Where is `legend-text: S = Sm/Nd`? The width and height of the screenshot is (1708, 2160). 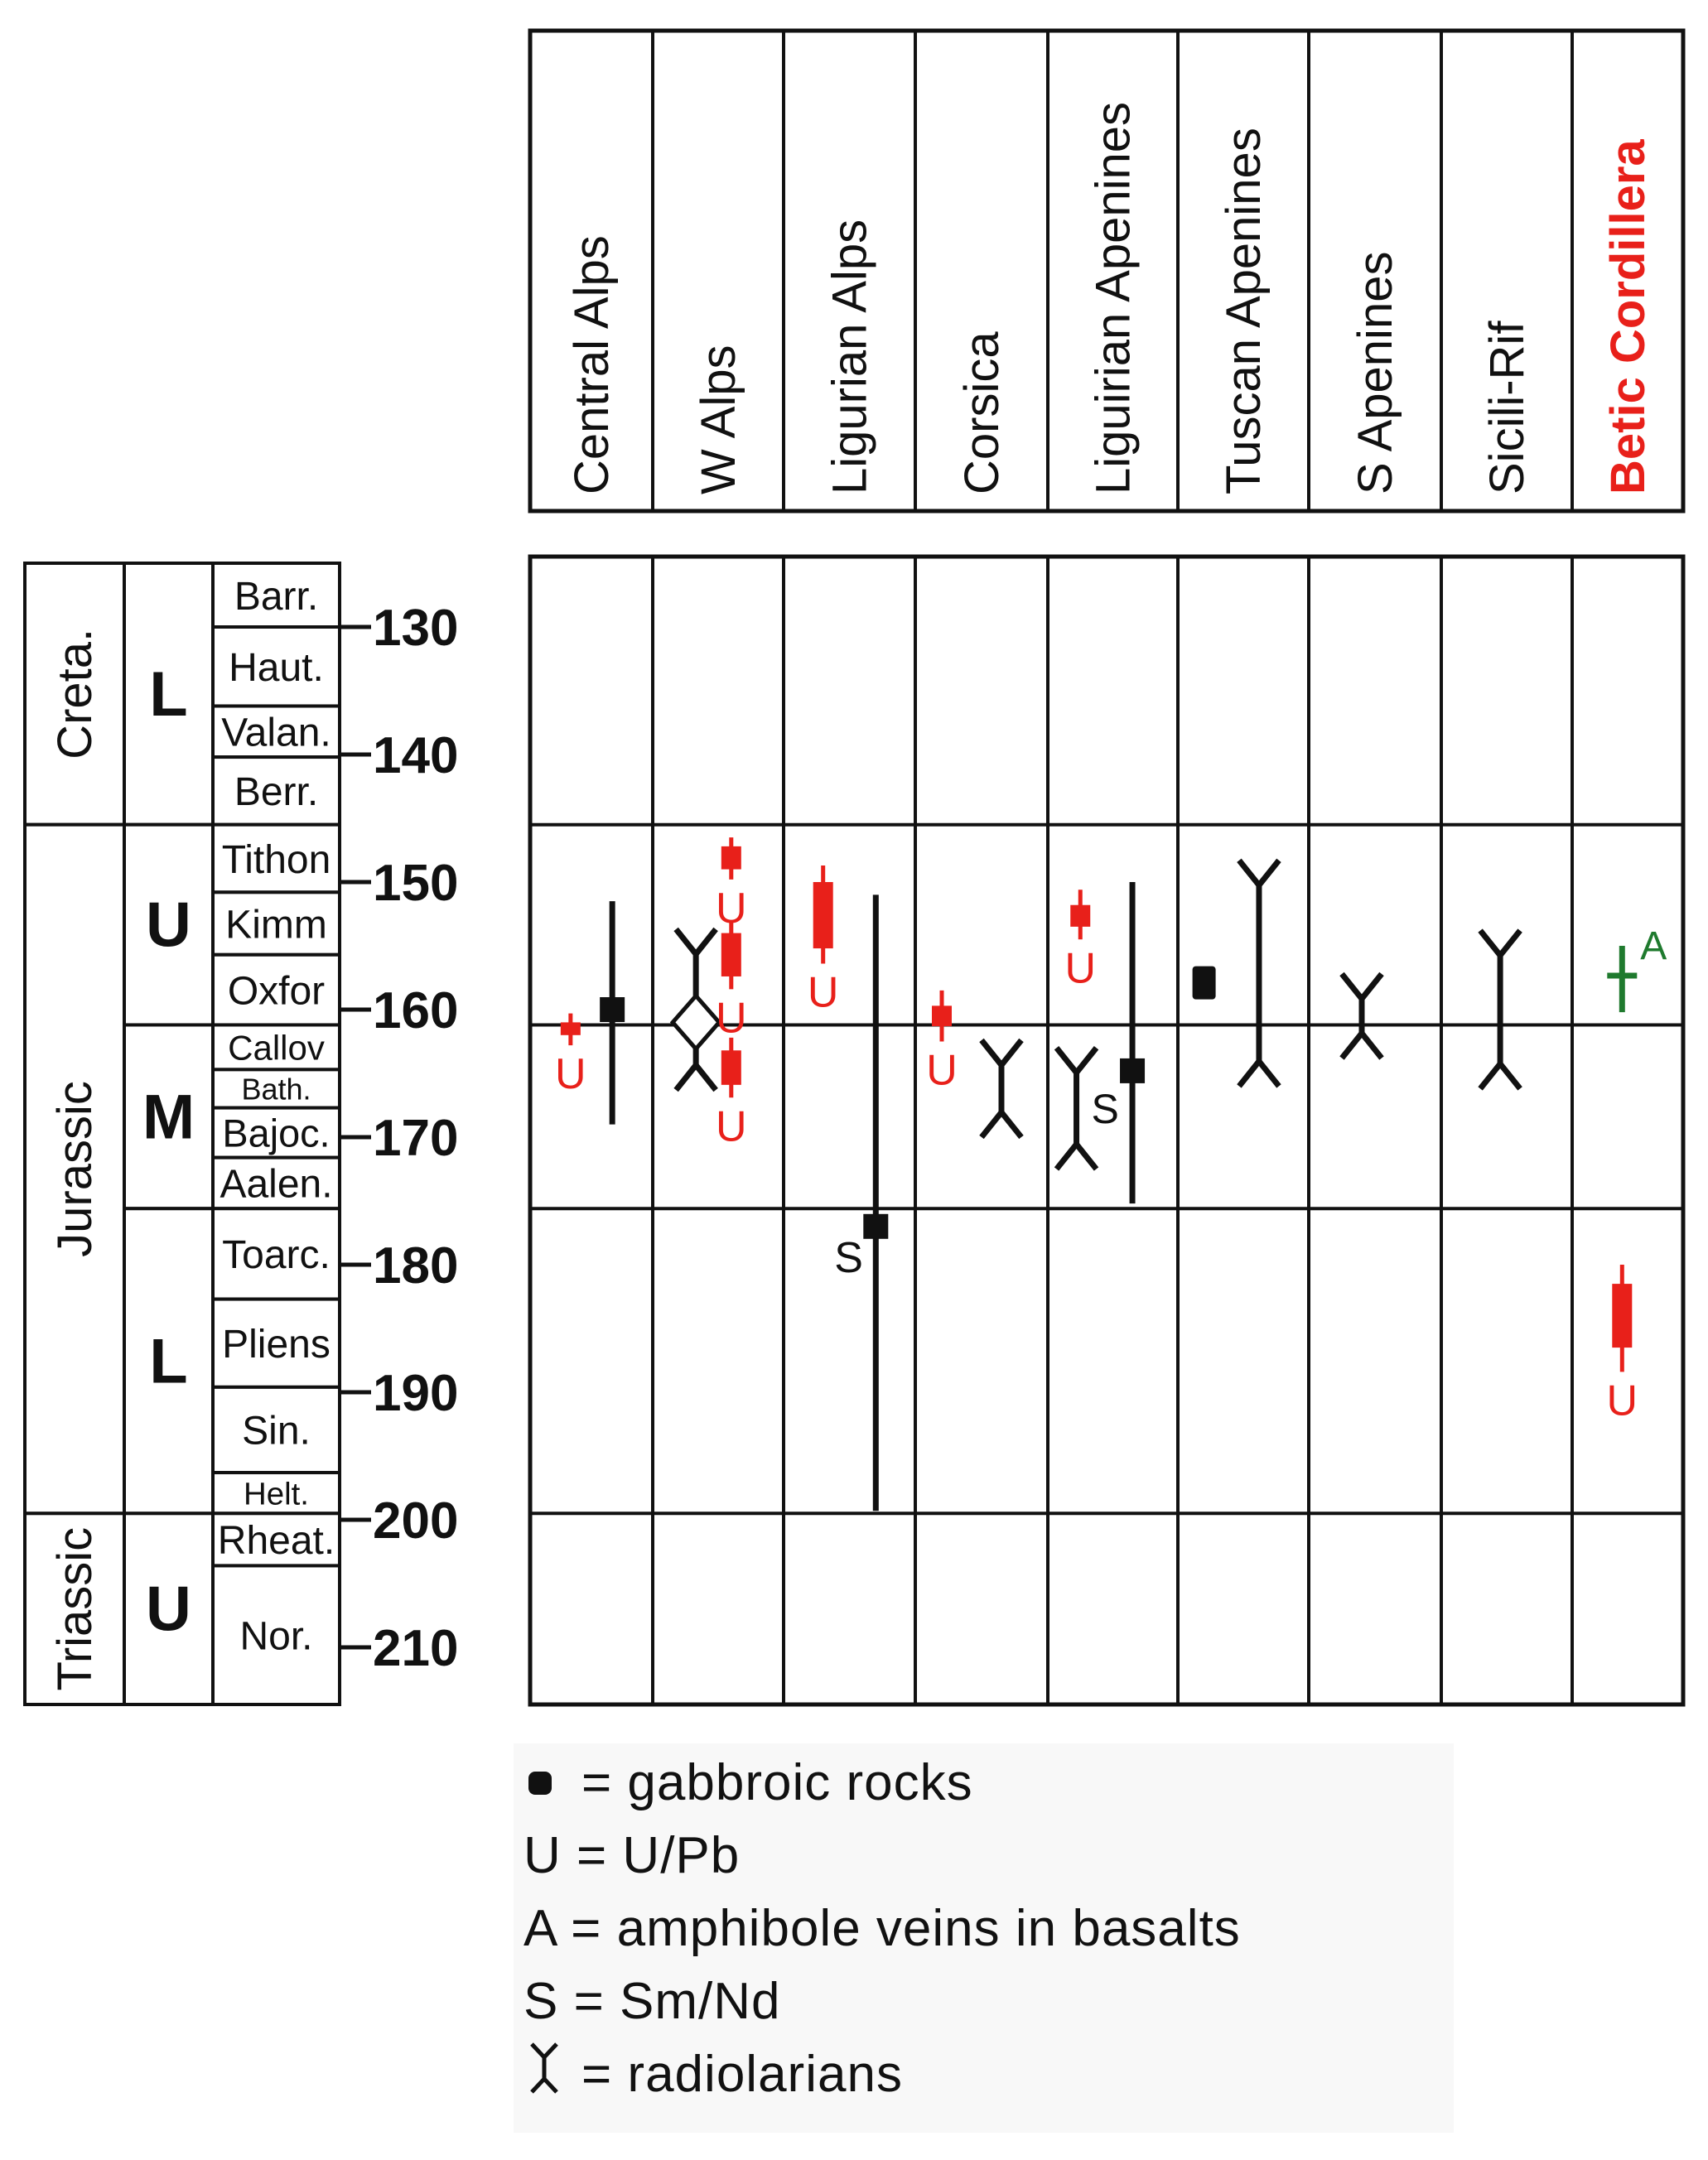
legend-text: S = Sm/Nd is located at coordinates (652, 2001).